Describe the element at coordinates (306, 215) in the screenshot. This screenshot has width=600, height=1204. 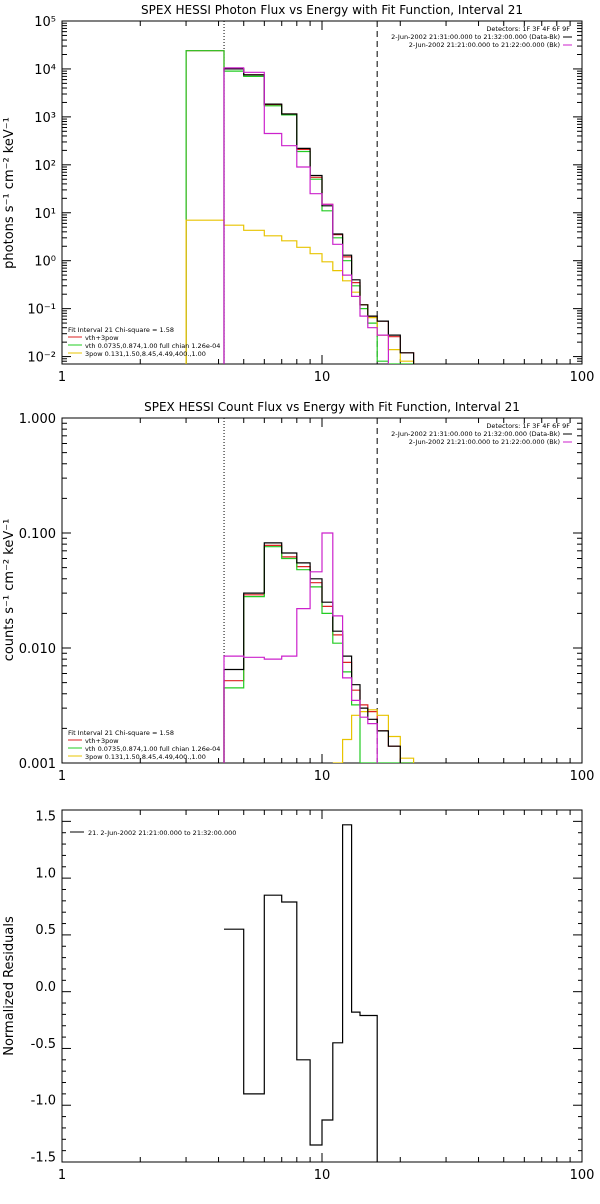
I see `panel1-series-background` at that location.